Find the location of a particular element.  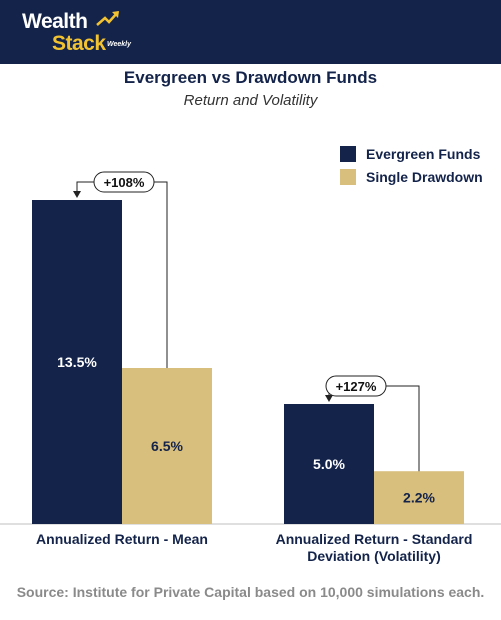

logo-wealth-text: Wealth is located at coordinates (55, 21).